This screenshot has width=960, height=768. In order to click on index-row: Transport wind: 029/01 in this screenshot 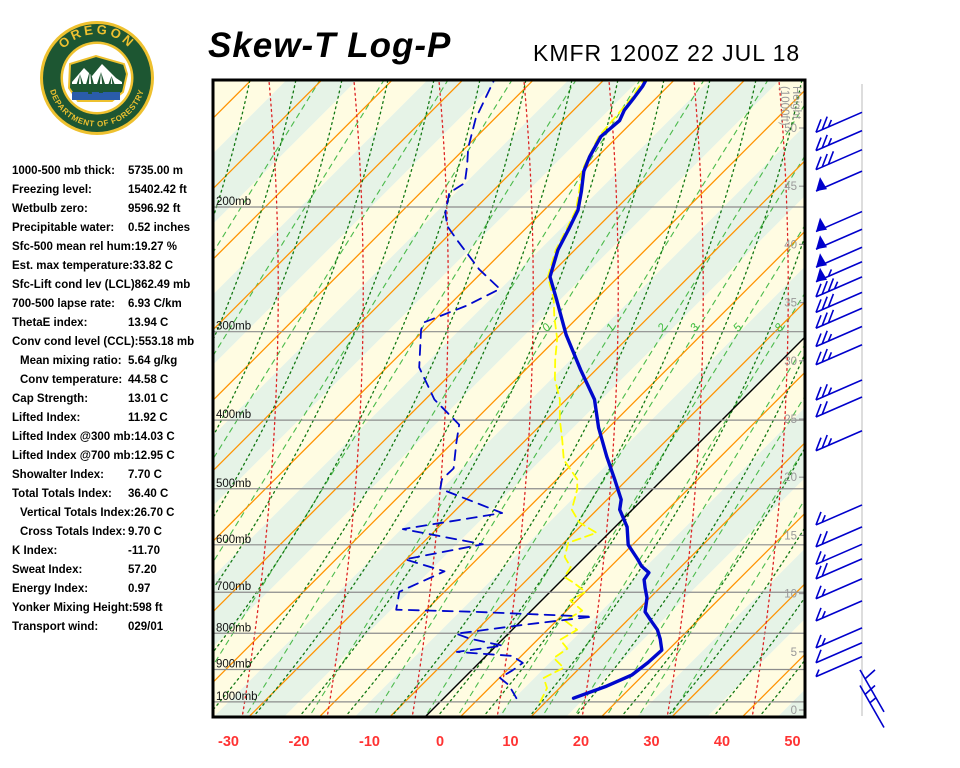, I will do `click(112, 627)`.